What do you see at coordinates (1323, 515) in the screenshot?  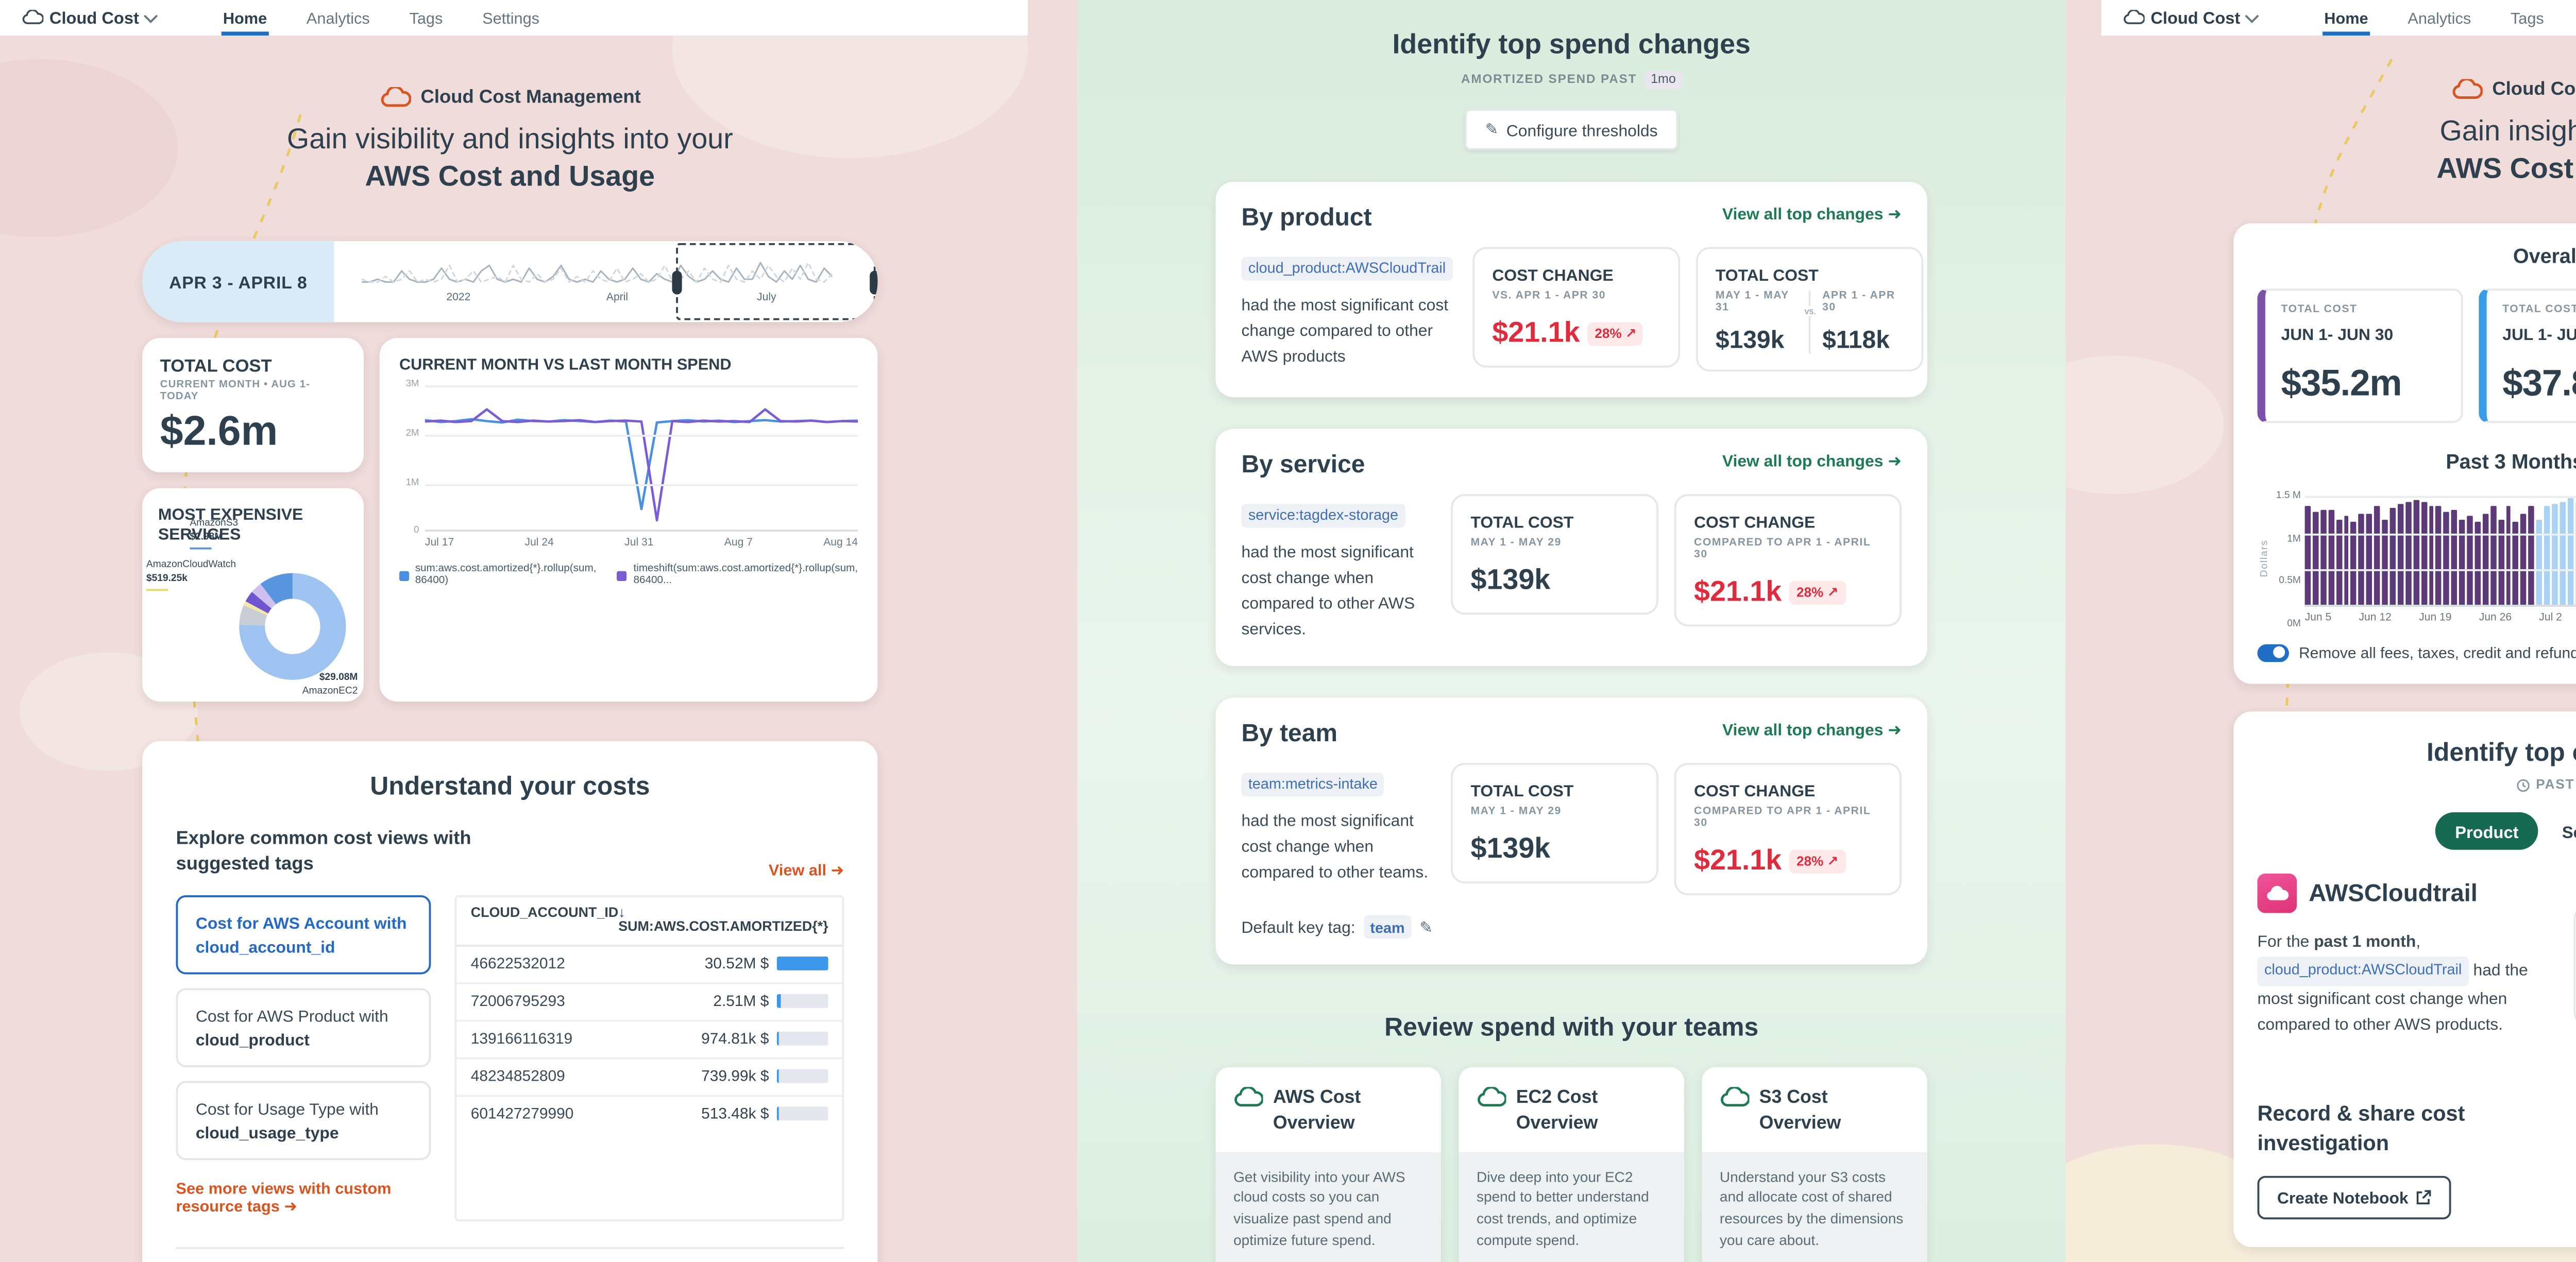 I see `service-tag-chip: service:tagdex-storage` at bounding box center [1323, 515].